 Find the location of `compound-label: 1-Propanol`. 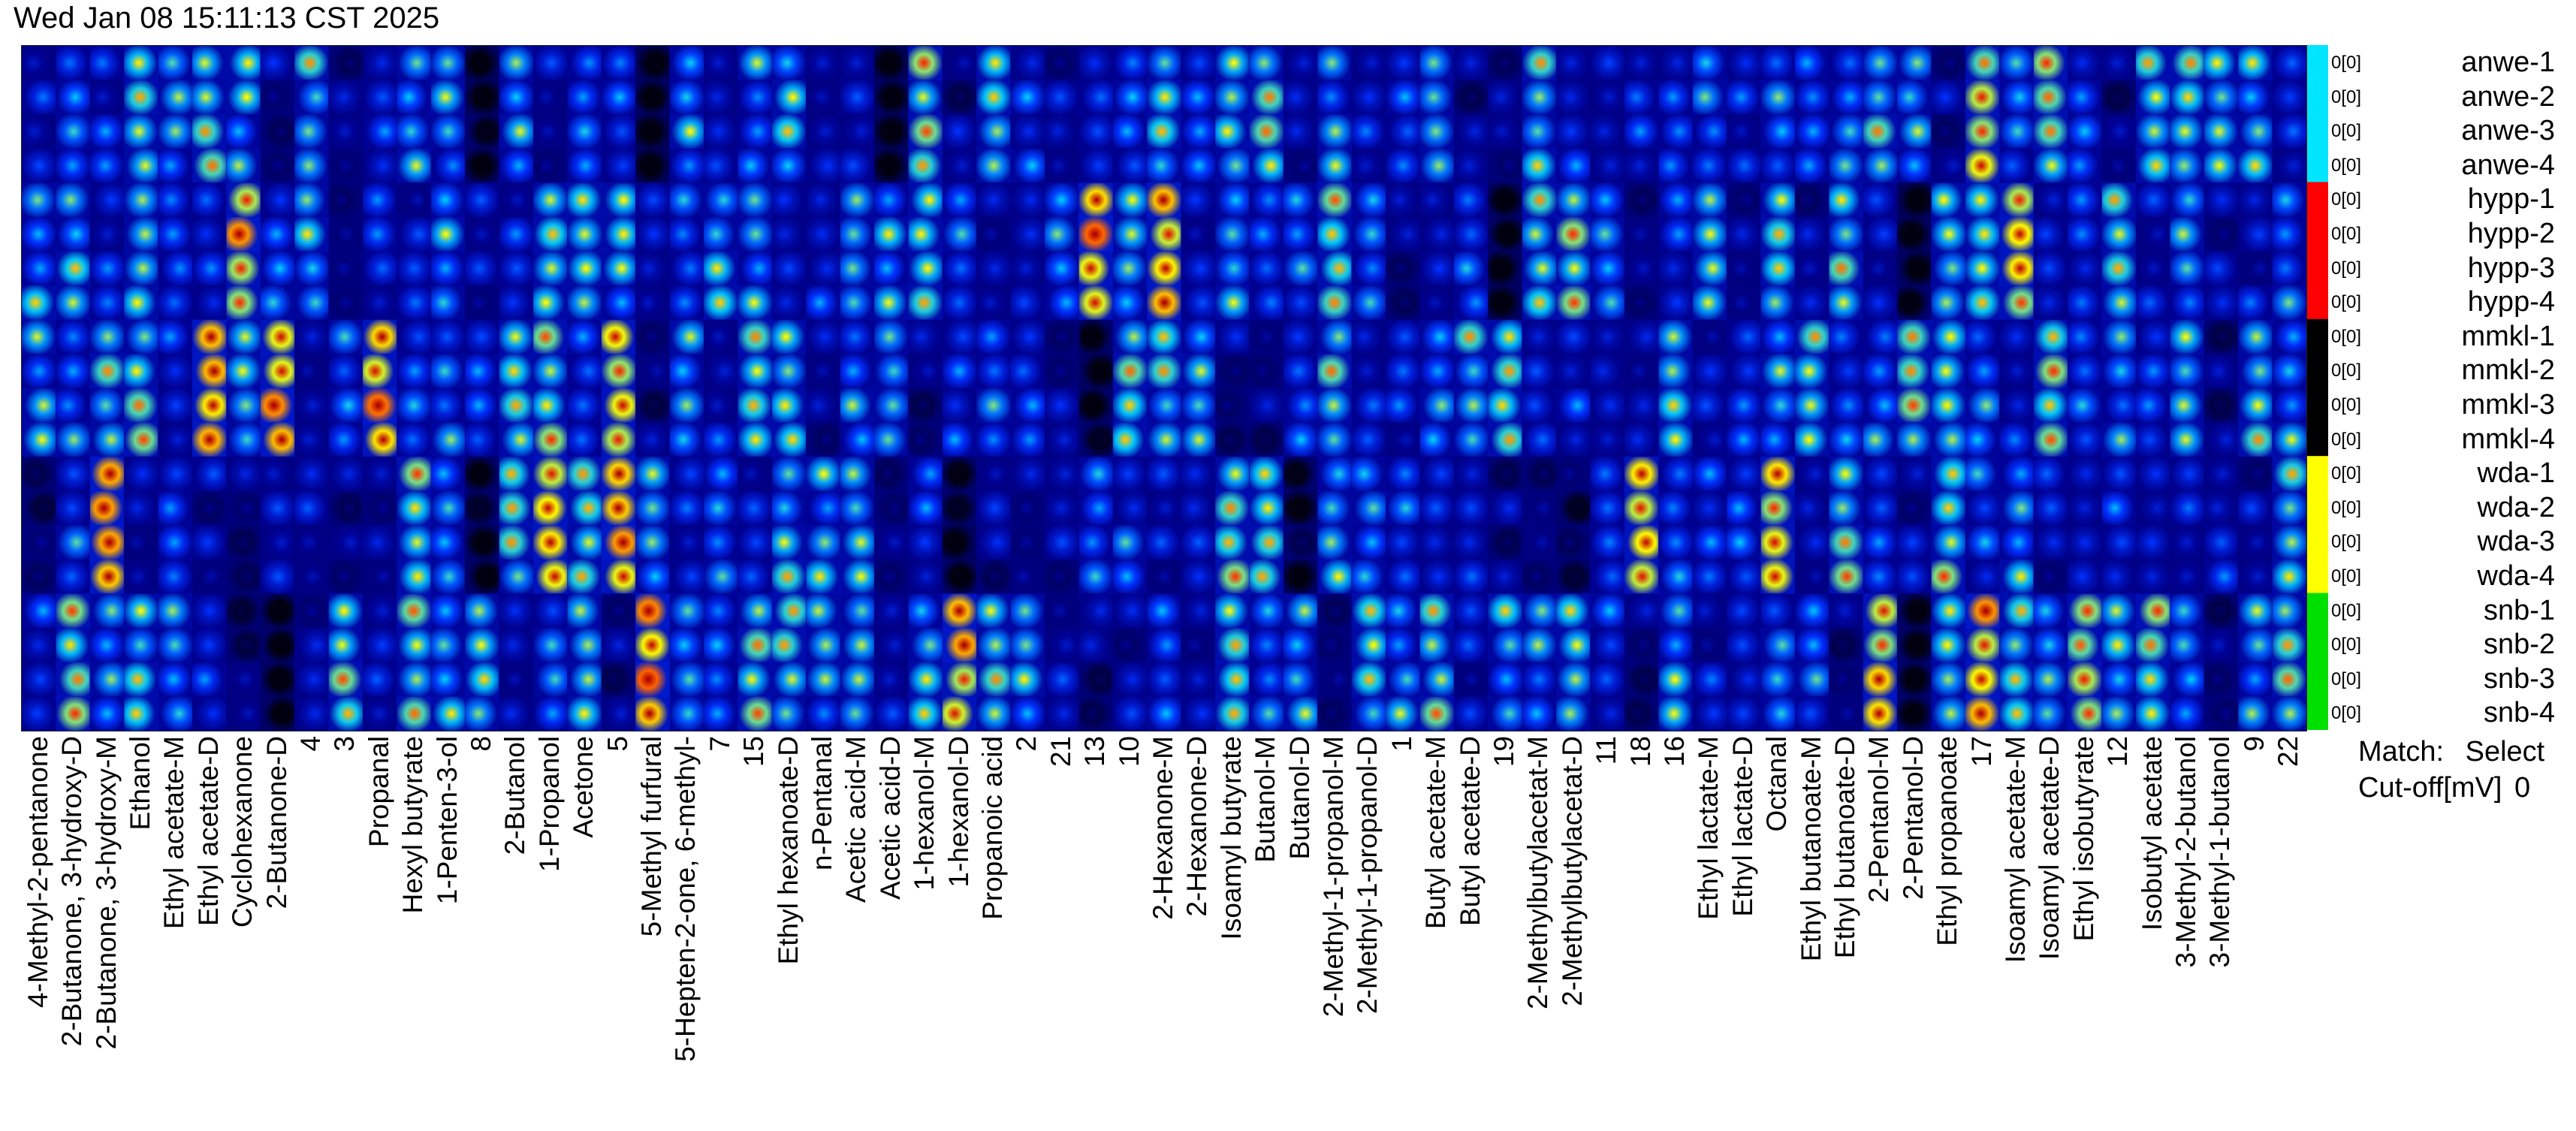

compound-label: 1-Propanol is located at coordinates (549, 804).